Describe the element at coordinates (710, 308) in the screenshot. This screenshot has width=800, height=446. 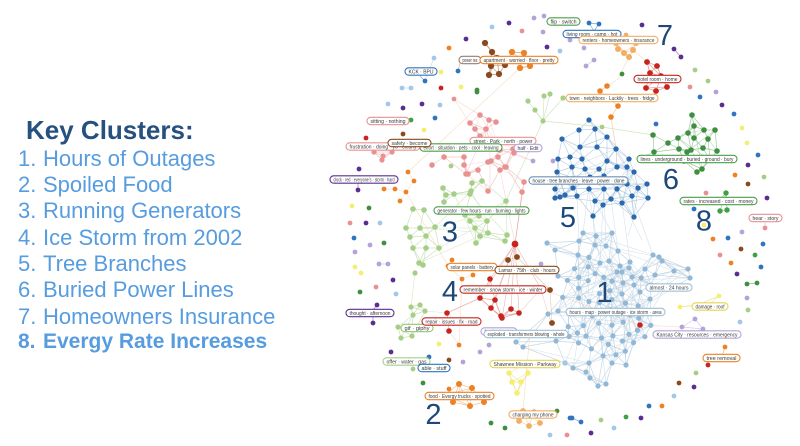
I see `svg-text: damage · roof` at that location.